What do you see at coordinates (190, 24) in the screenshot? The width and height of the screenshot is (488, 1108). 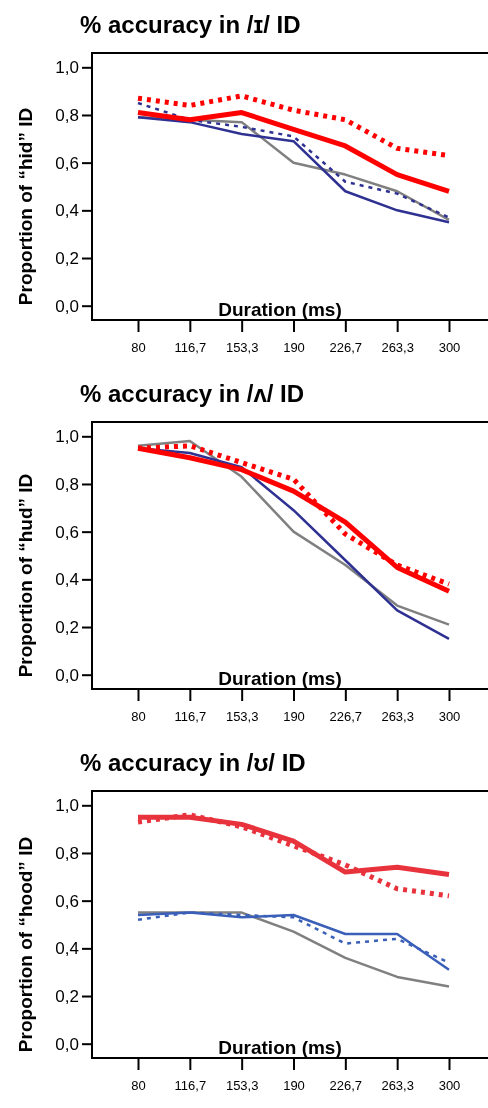 I see `chart-title: % accuracy in /ɪ/ ID` at bounding box center [190, 24].